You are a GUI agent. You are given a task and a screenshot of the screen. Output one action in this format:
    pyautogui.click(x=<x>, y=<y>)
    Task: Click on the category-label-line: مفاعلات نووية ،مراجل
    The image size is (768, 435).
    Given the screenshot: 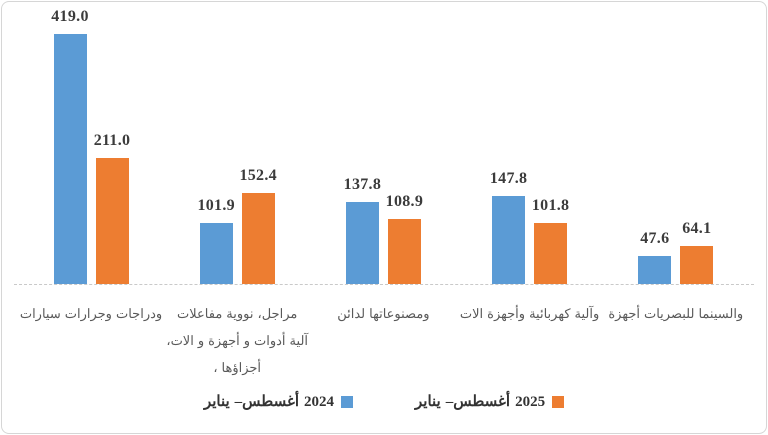 What is the action you would take?
    pyautogui.click(x=237, y=313)
    